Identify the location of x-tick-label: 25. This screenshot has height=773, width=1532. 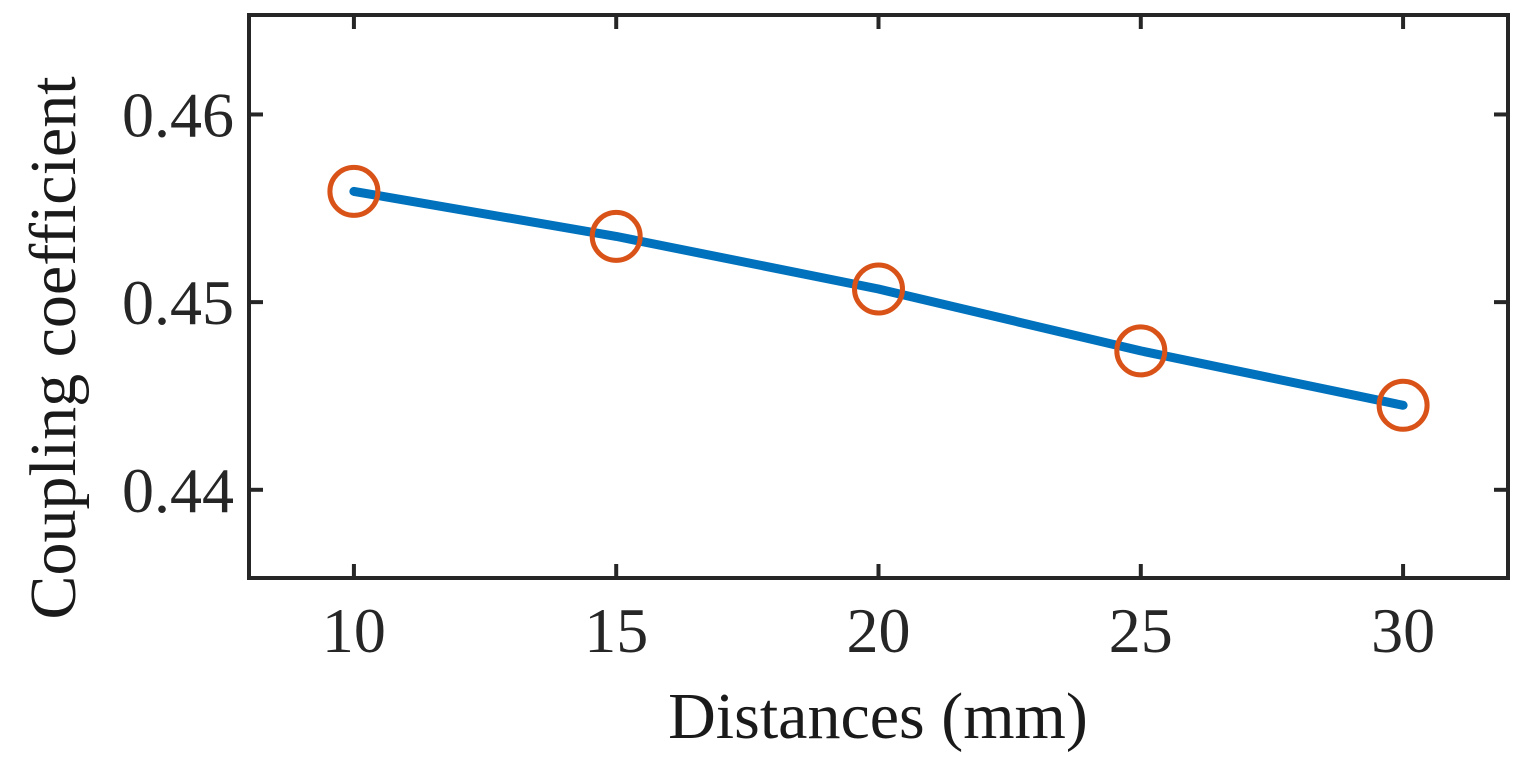
(1141, 630).